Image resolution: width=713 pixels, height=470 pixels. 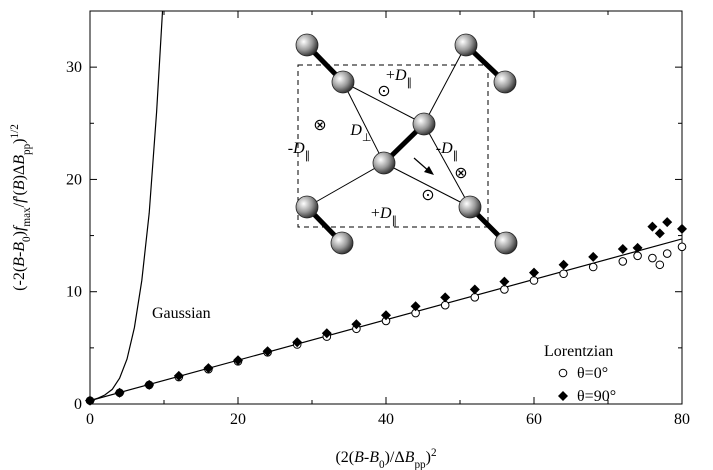 What do you see at coordinates (78, 404) in the screenshot?
I see `y-tick-label: 0` at bounding box center [78, 404].